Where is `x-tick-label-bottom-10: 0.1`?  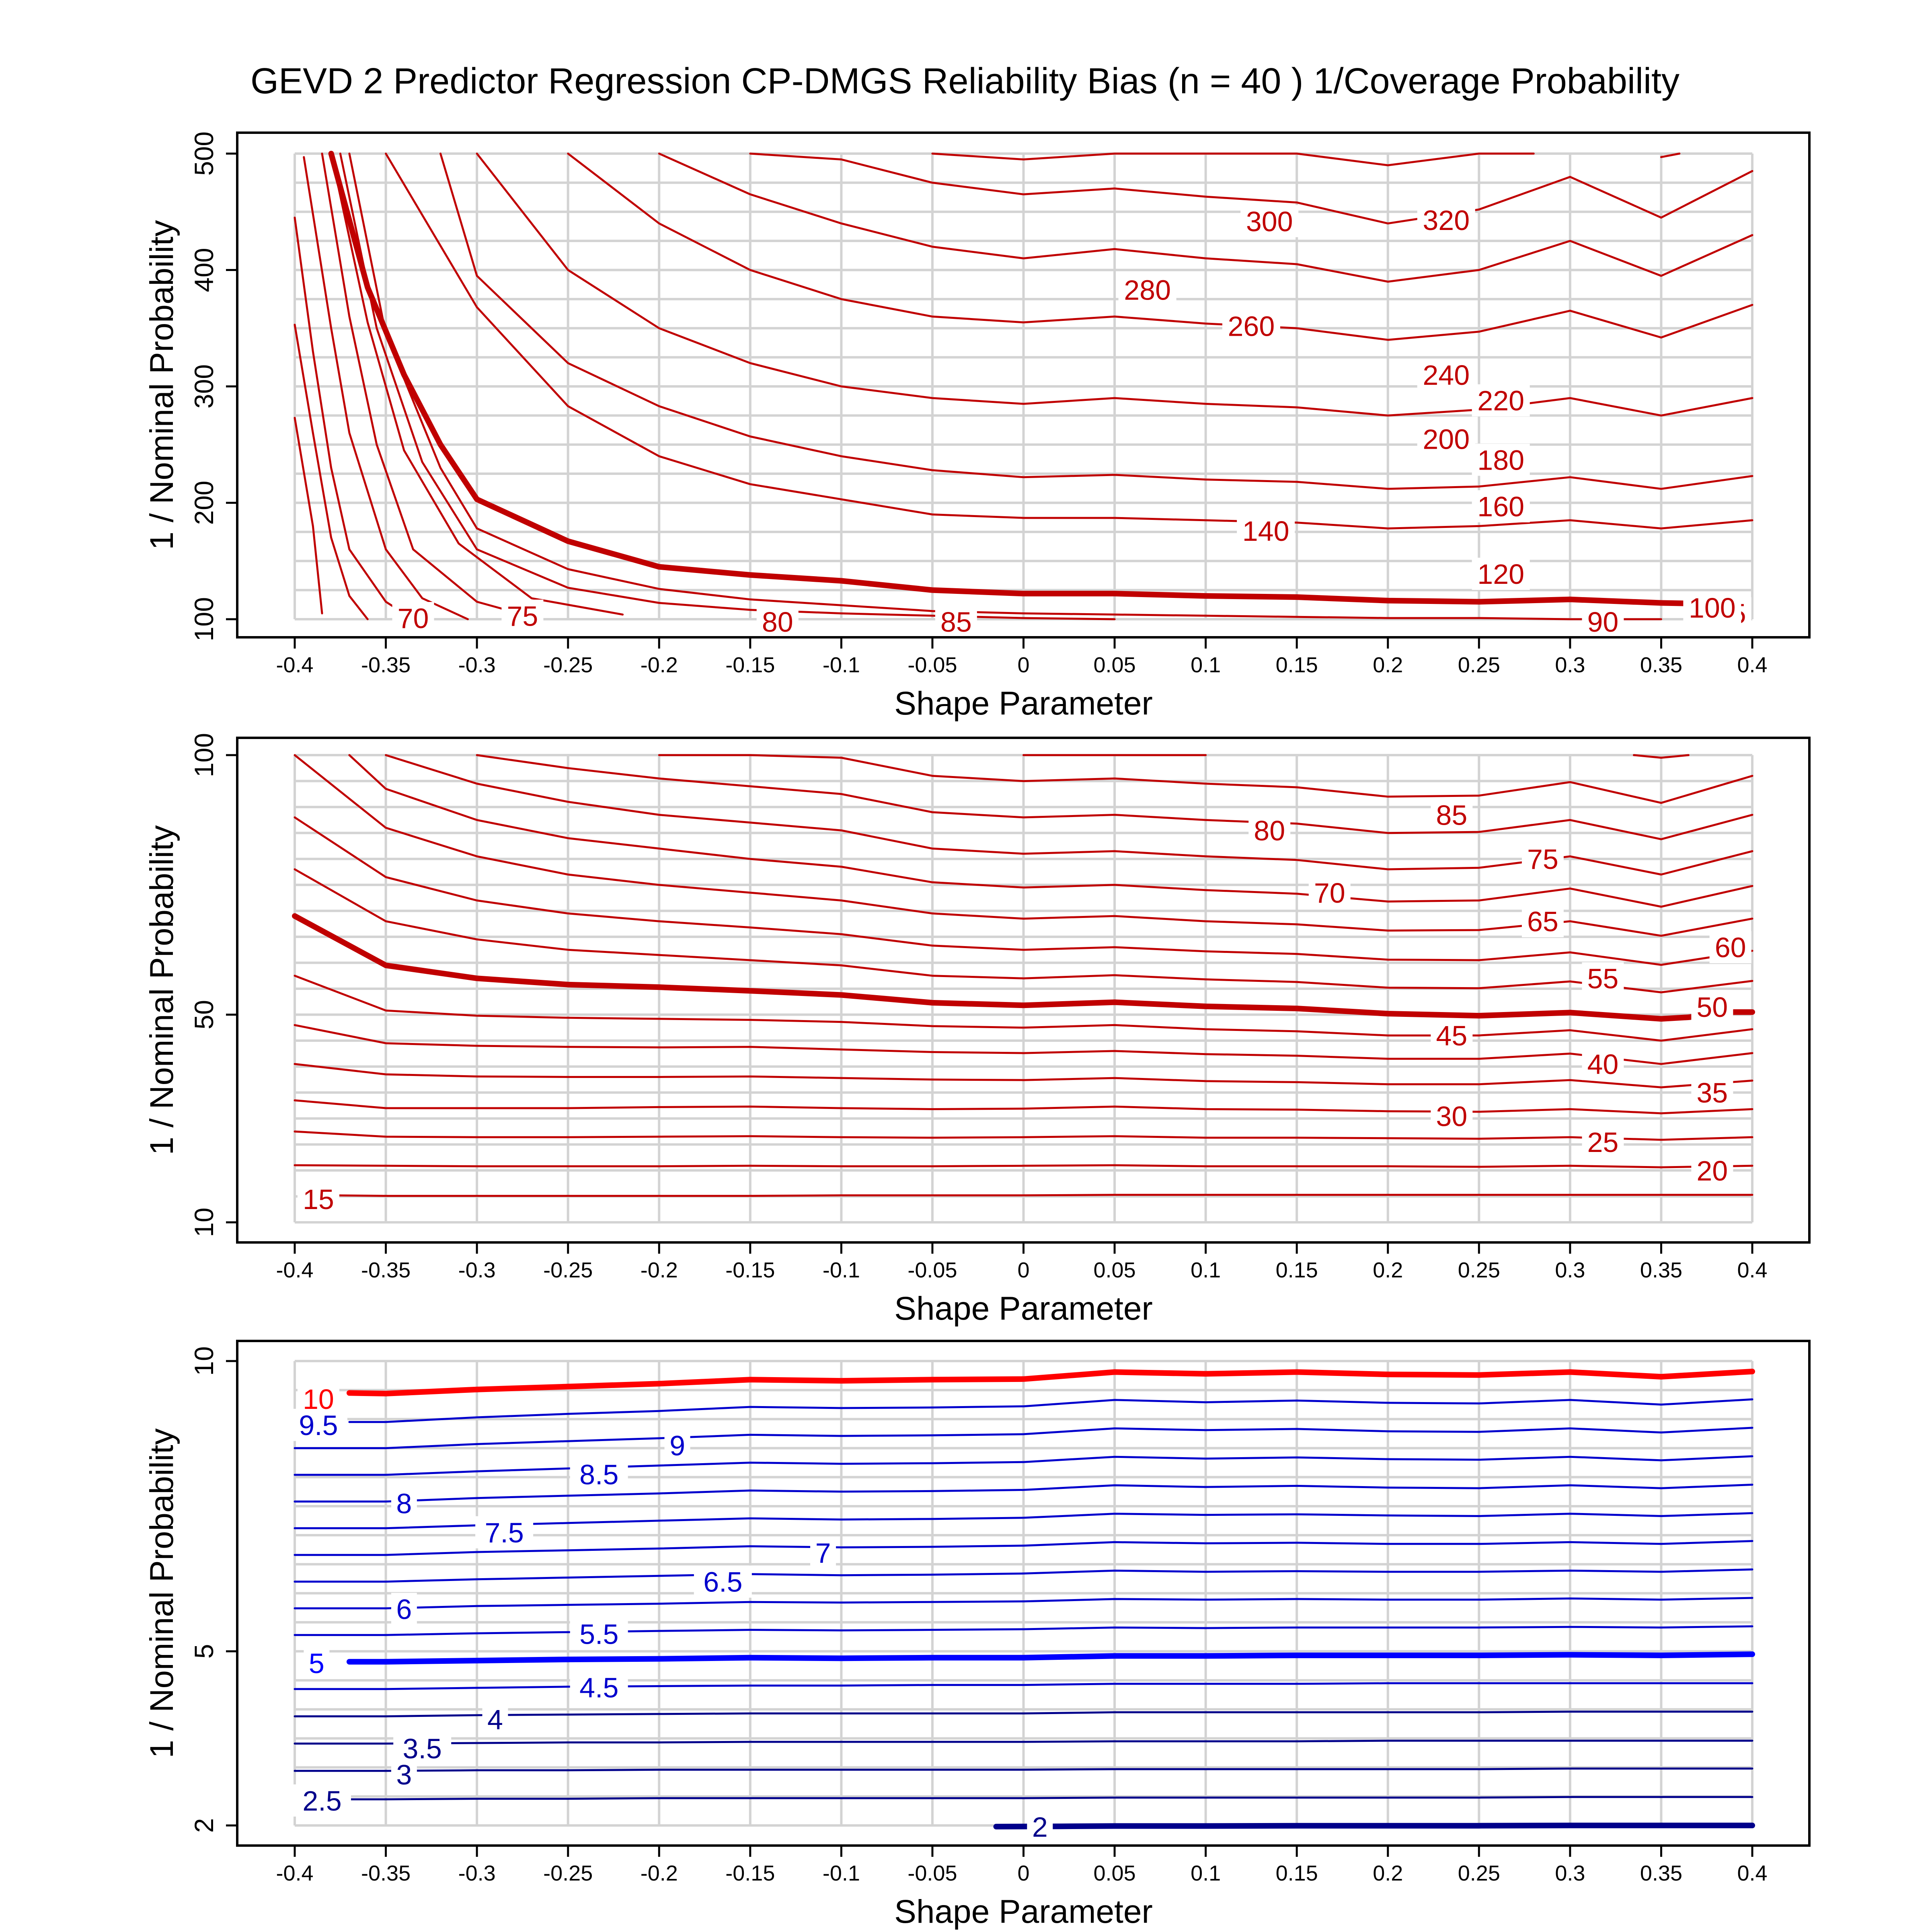
x-tick-label-bottom-10: 0.1 is located at coordinates (1206, 1873).